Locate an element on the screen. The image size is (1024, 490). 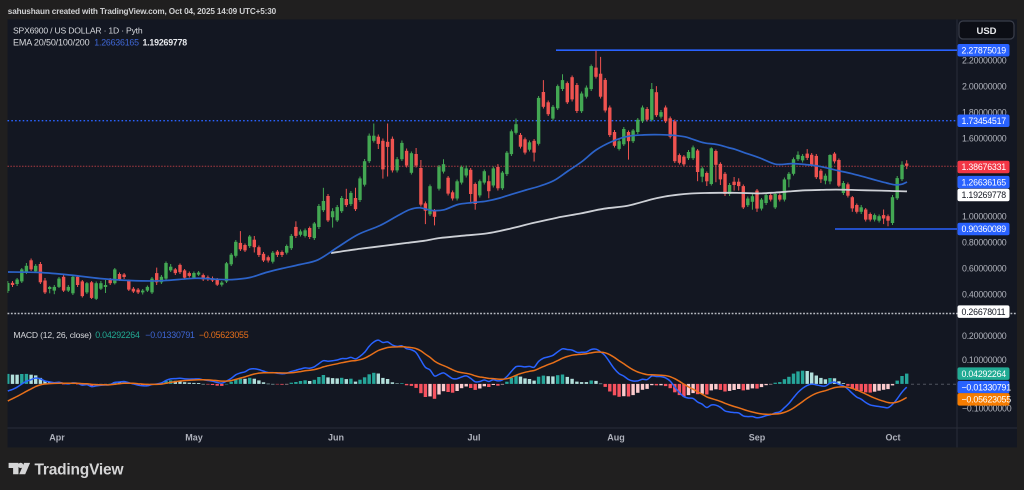
svg-text: MACD (12, 26, close) is located at coordinates (52, 335).